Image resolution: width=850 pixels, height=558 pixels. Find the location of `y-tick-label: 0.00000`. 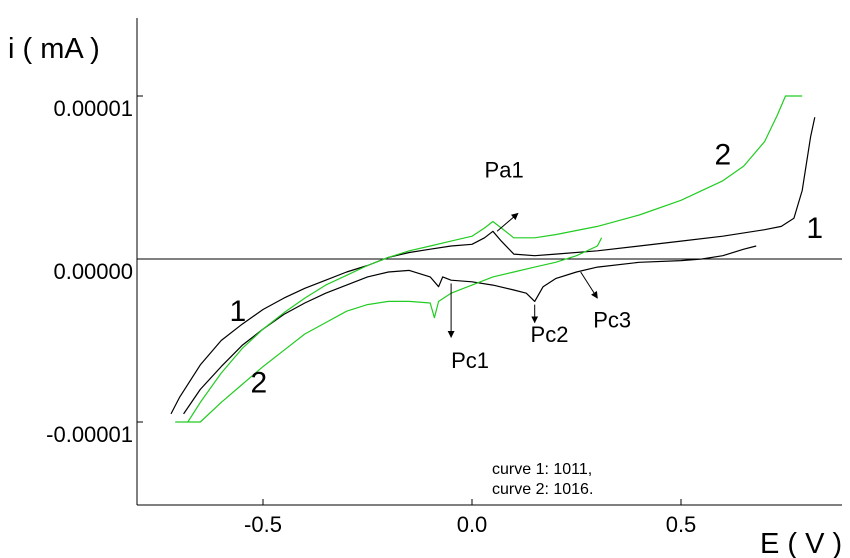

y-tick-label: 0.00000 is located at coordinates (93, 271).